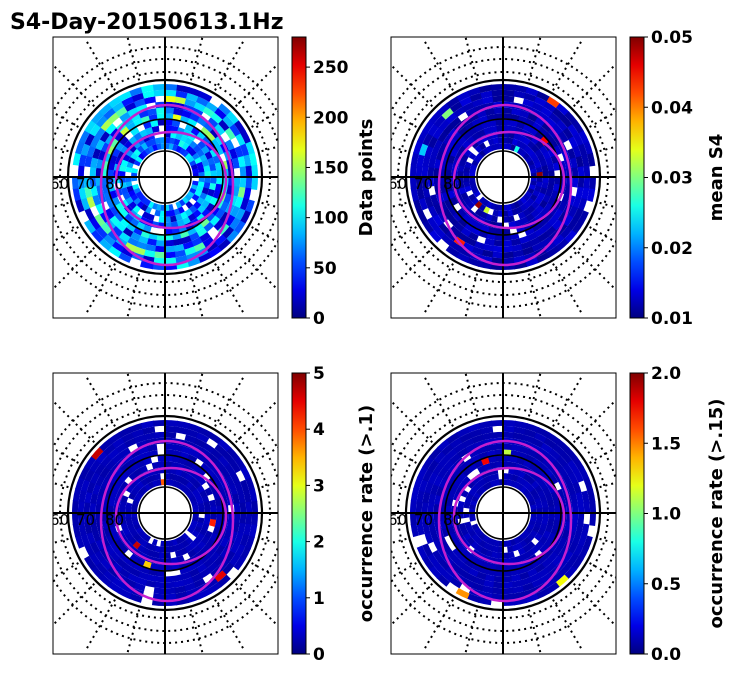 The image size is (731, 674). I want to click on colorbar-tick-label: 0, so click(319, 319).